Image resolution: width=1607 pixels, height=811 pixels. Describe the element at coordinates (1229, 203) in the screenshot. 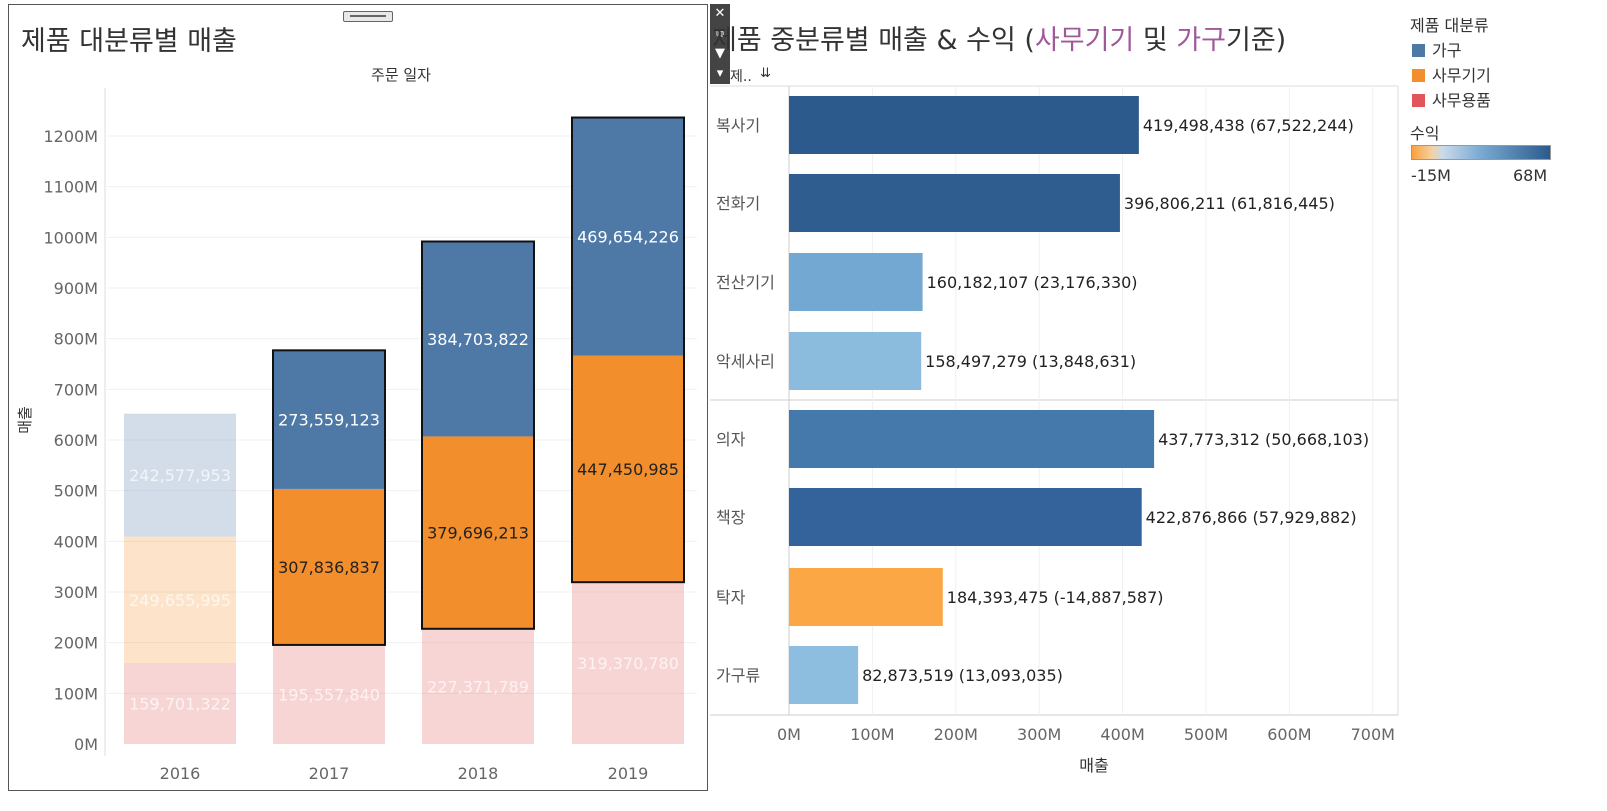

I see `data-label: 396,806,211 (61,816,445)` at that location.